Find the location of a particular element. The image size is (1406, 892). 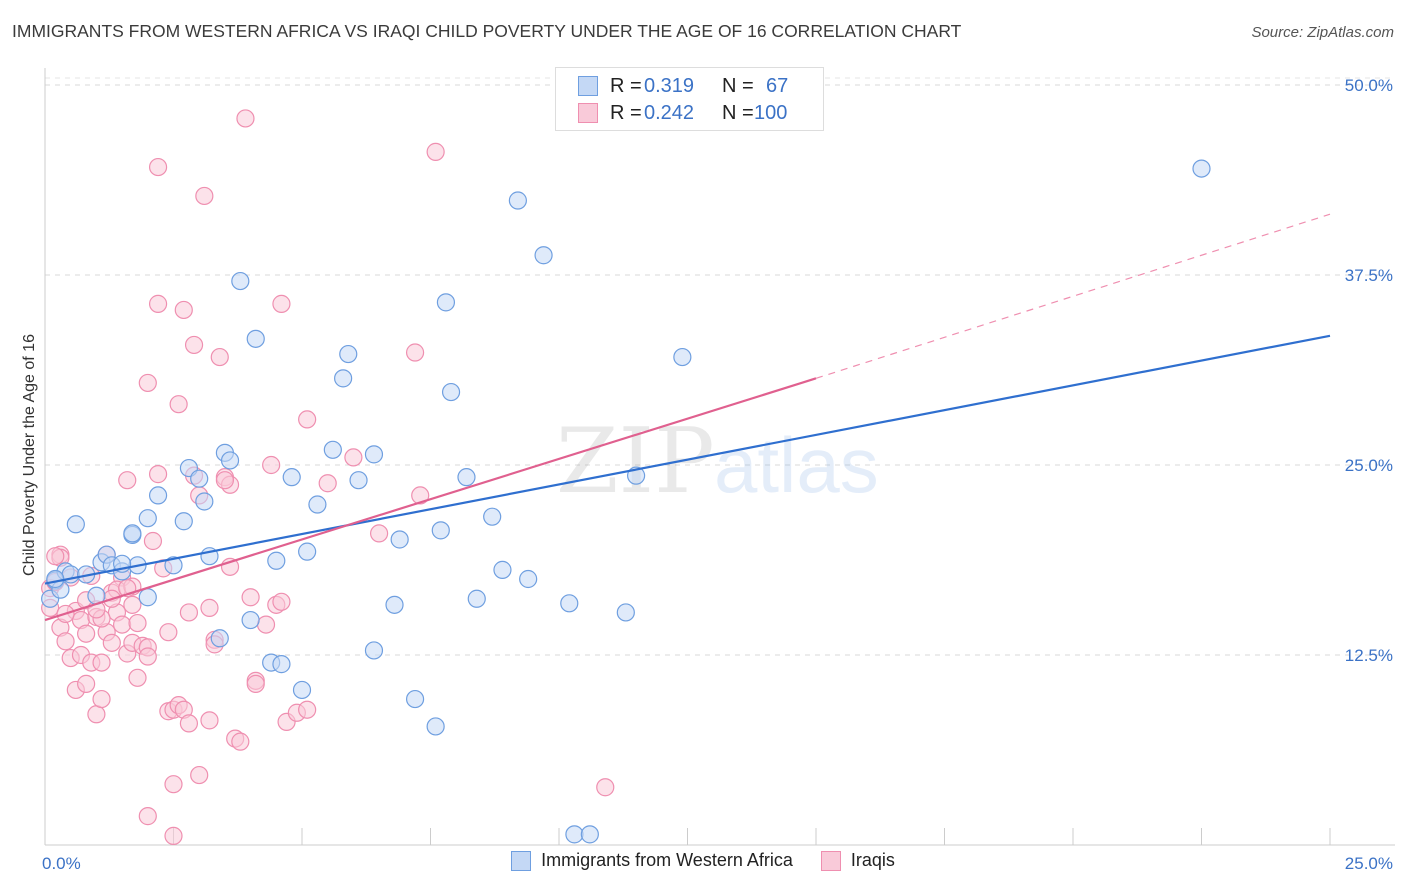

legend-swatch-pink is located at coordinates (588, 113).